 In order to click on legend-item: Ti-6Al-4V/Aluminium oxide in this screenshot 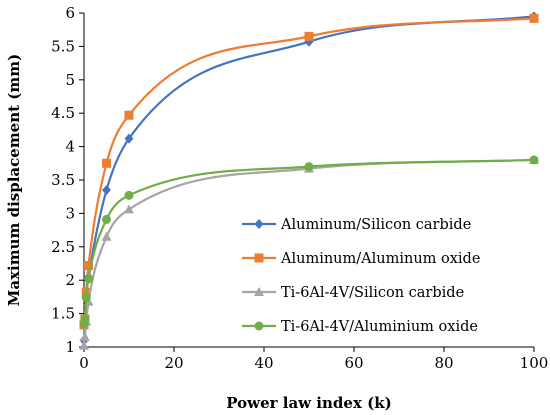, I will do `click(360, 327)`.